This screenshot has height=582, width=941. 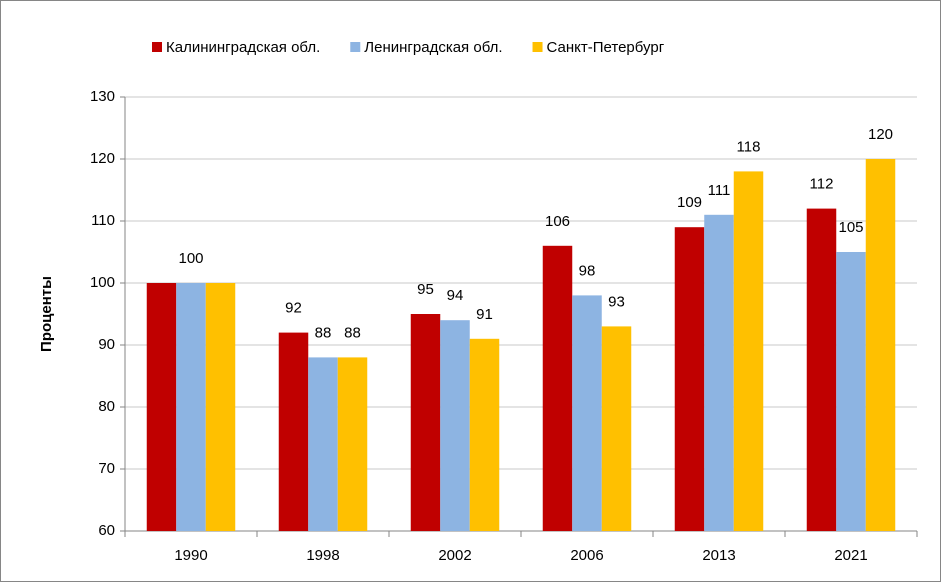 I want to click on x-tick-label: 2021, so click(x=850, y=555).